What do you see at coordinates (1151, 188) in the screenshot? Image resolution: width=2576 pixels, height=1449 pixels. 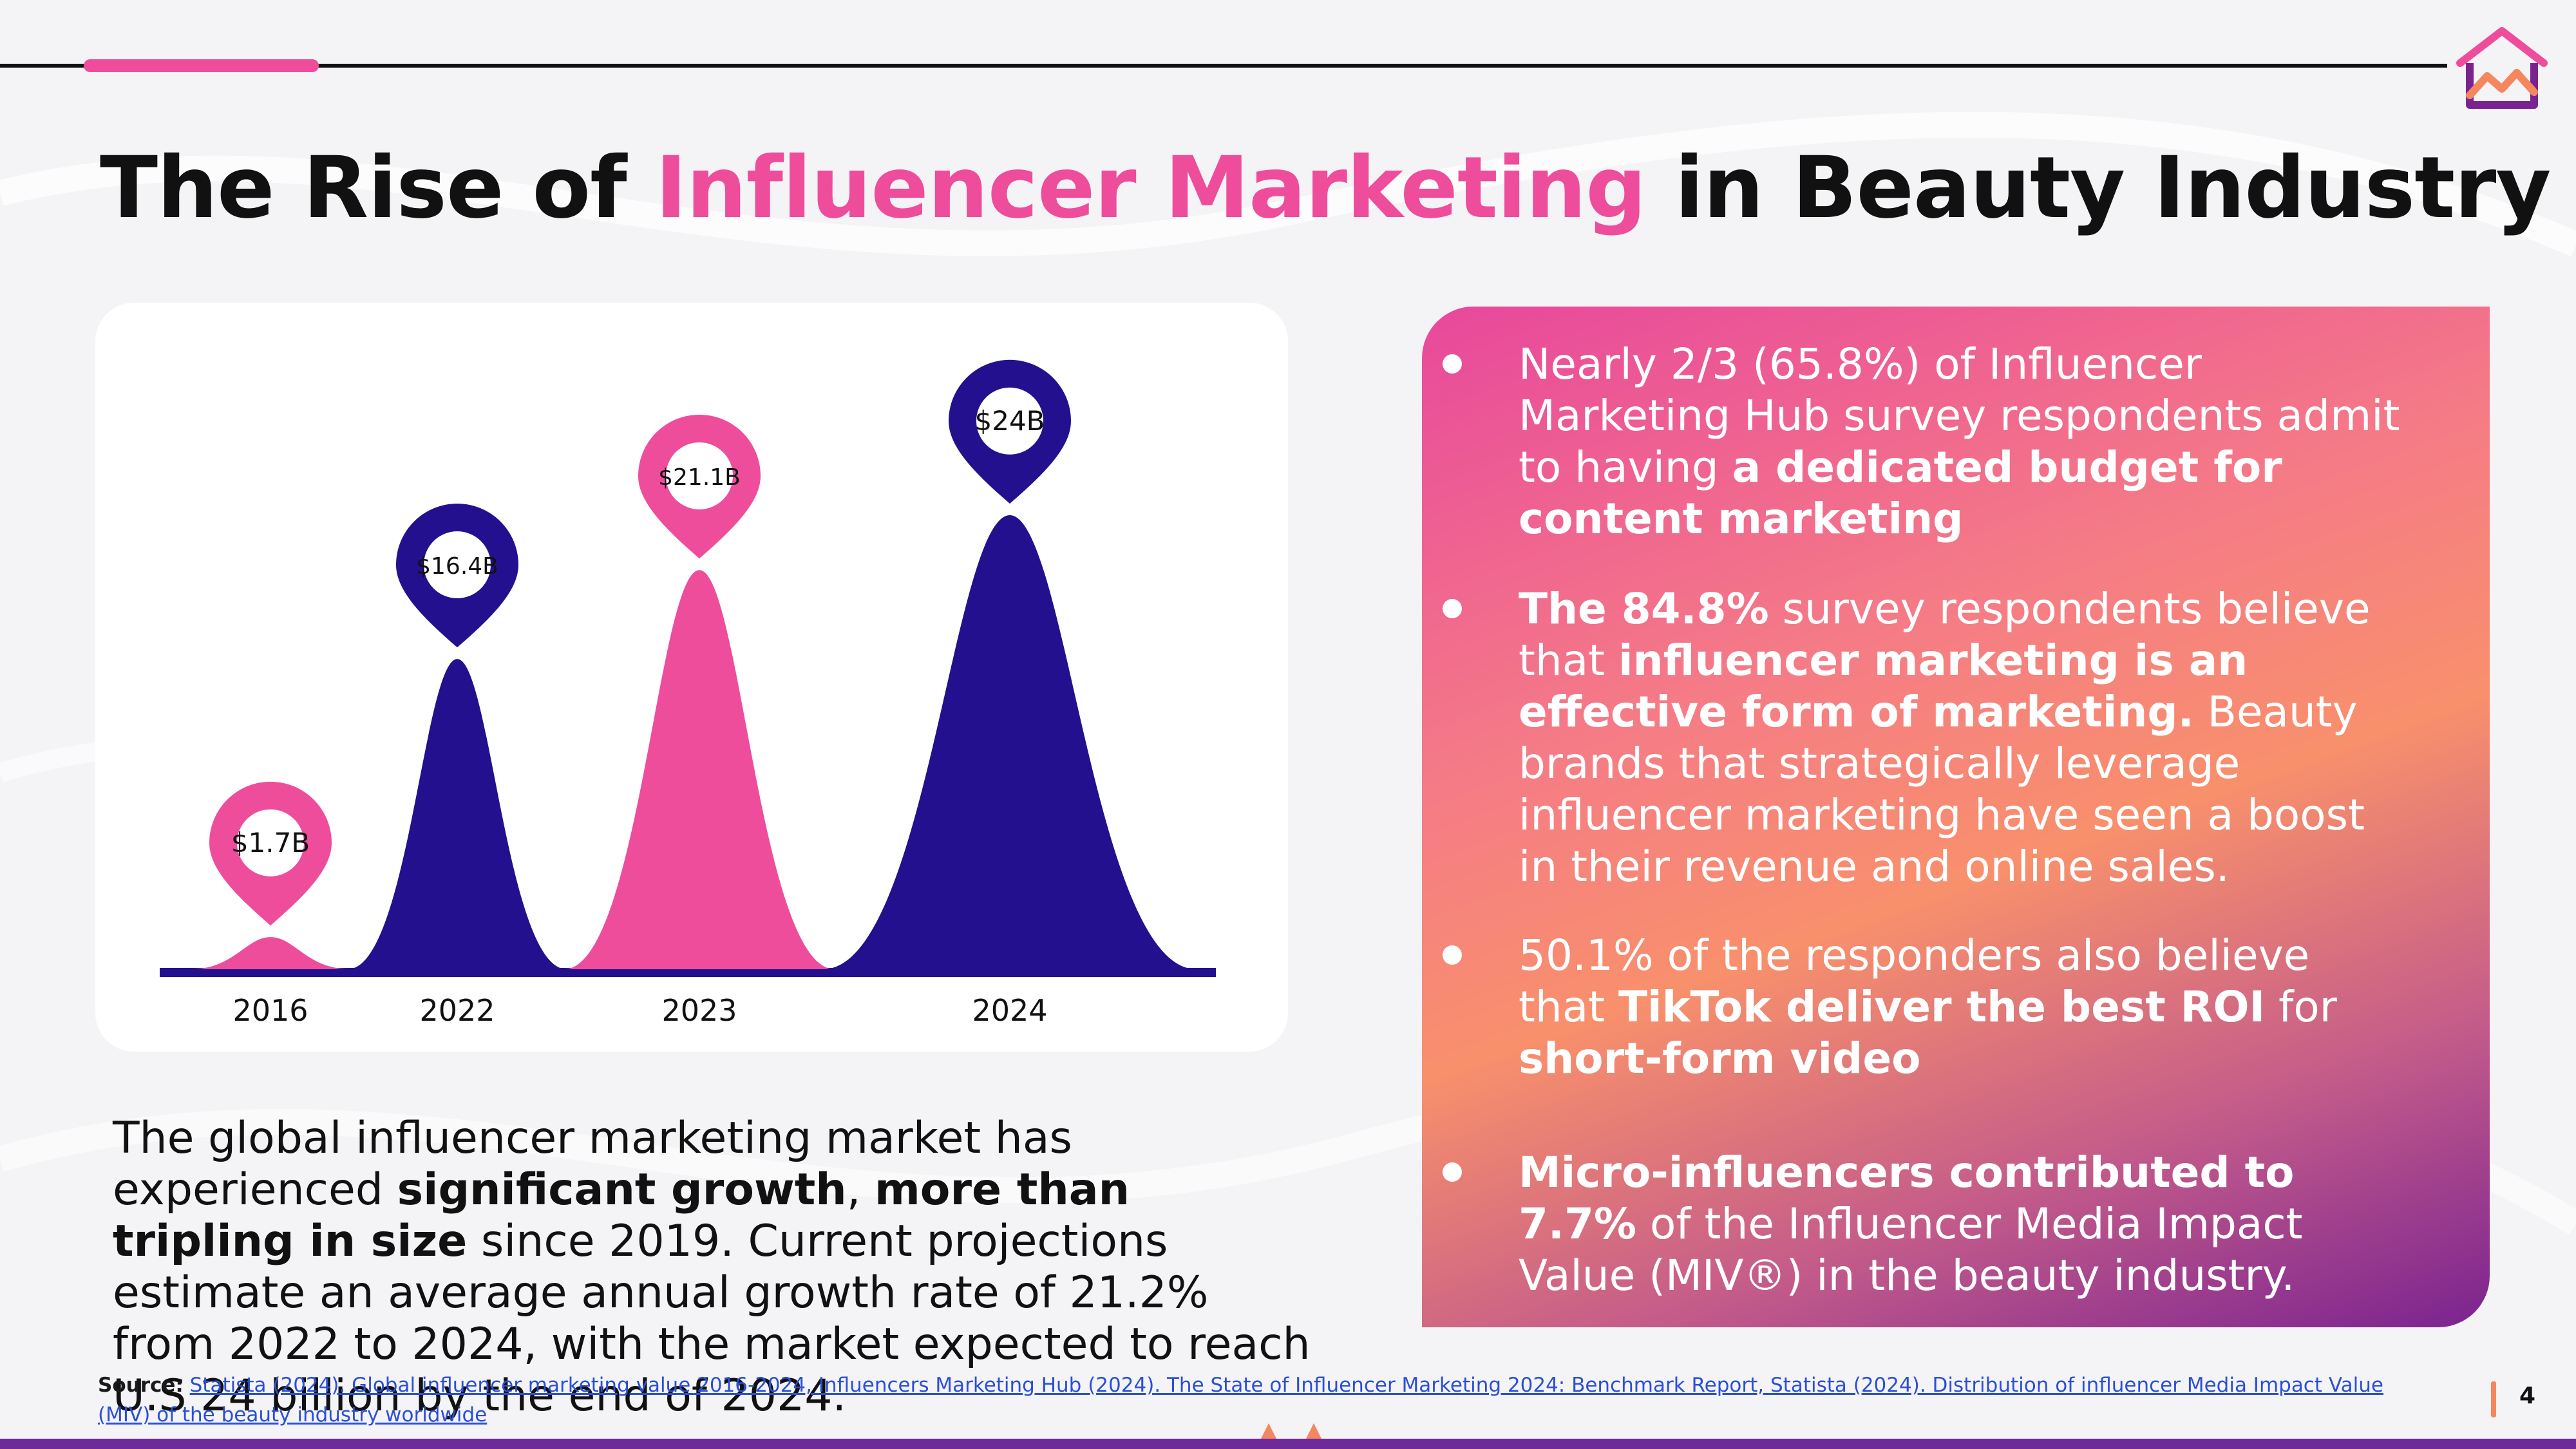 I see `title-highlight: Influencer Marketing` at bounding box center [1151, 188].